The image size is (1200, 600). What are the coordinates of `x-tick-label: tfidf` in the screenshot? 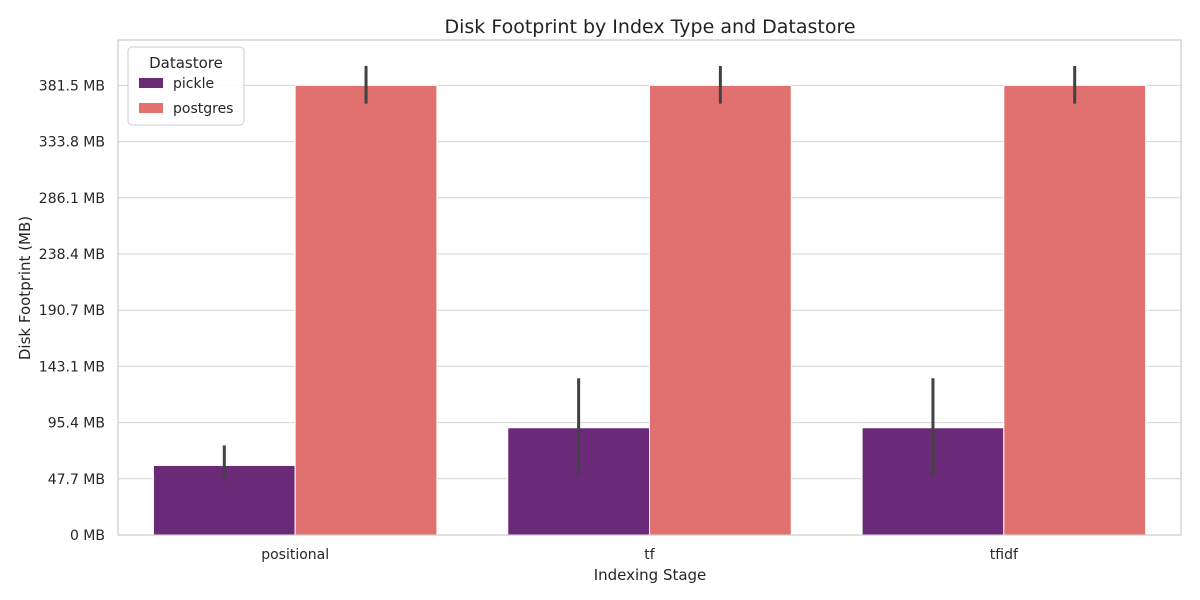 It's located at (1004, 555).